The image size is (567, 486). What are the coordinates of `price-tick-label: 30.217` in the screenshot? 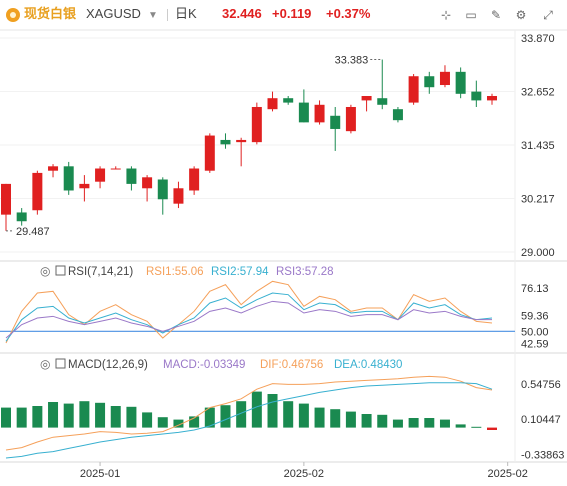 It's located at (538, 200).